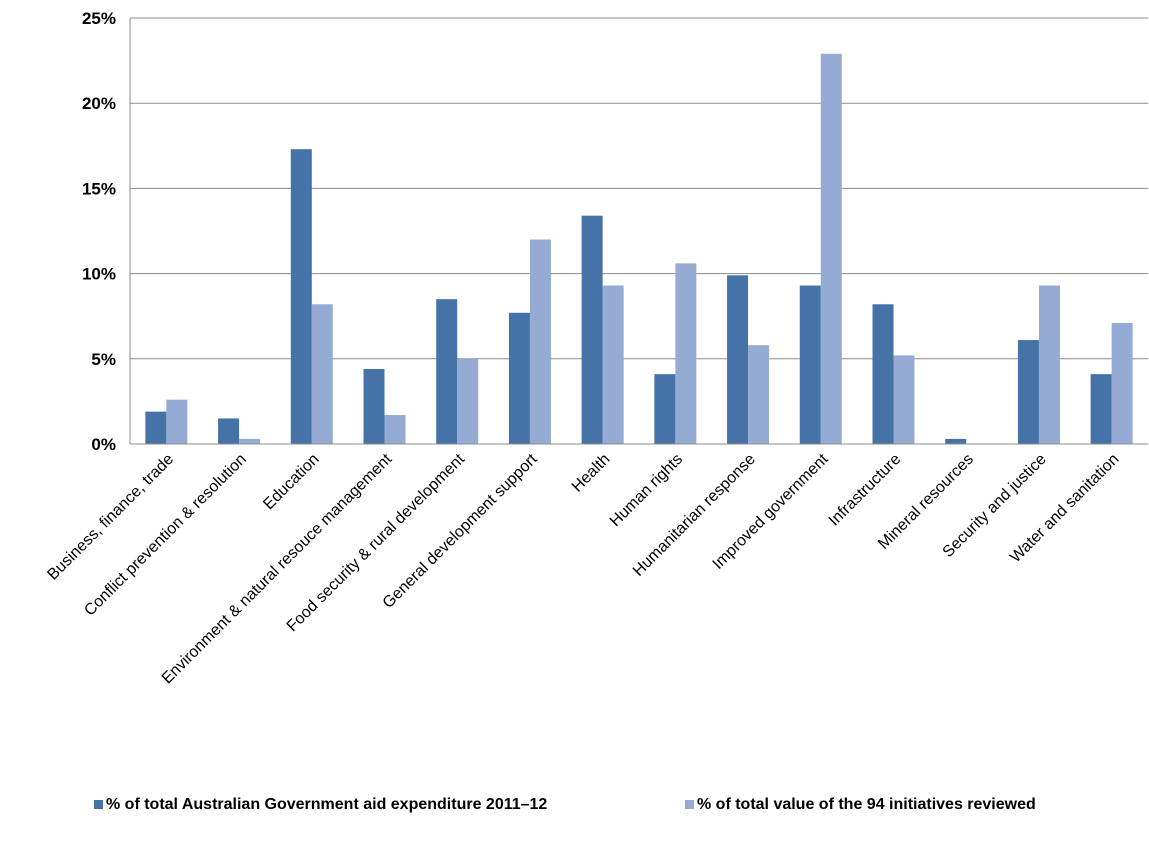 Image resolution: width=1149 pixels, height=846 pixels. Describe the element at coordinates (99, 18) in the screenshot. I see `y-tick-label: 25%` at that location.